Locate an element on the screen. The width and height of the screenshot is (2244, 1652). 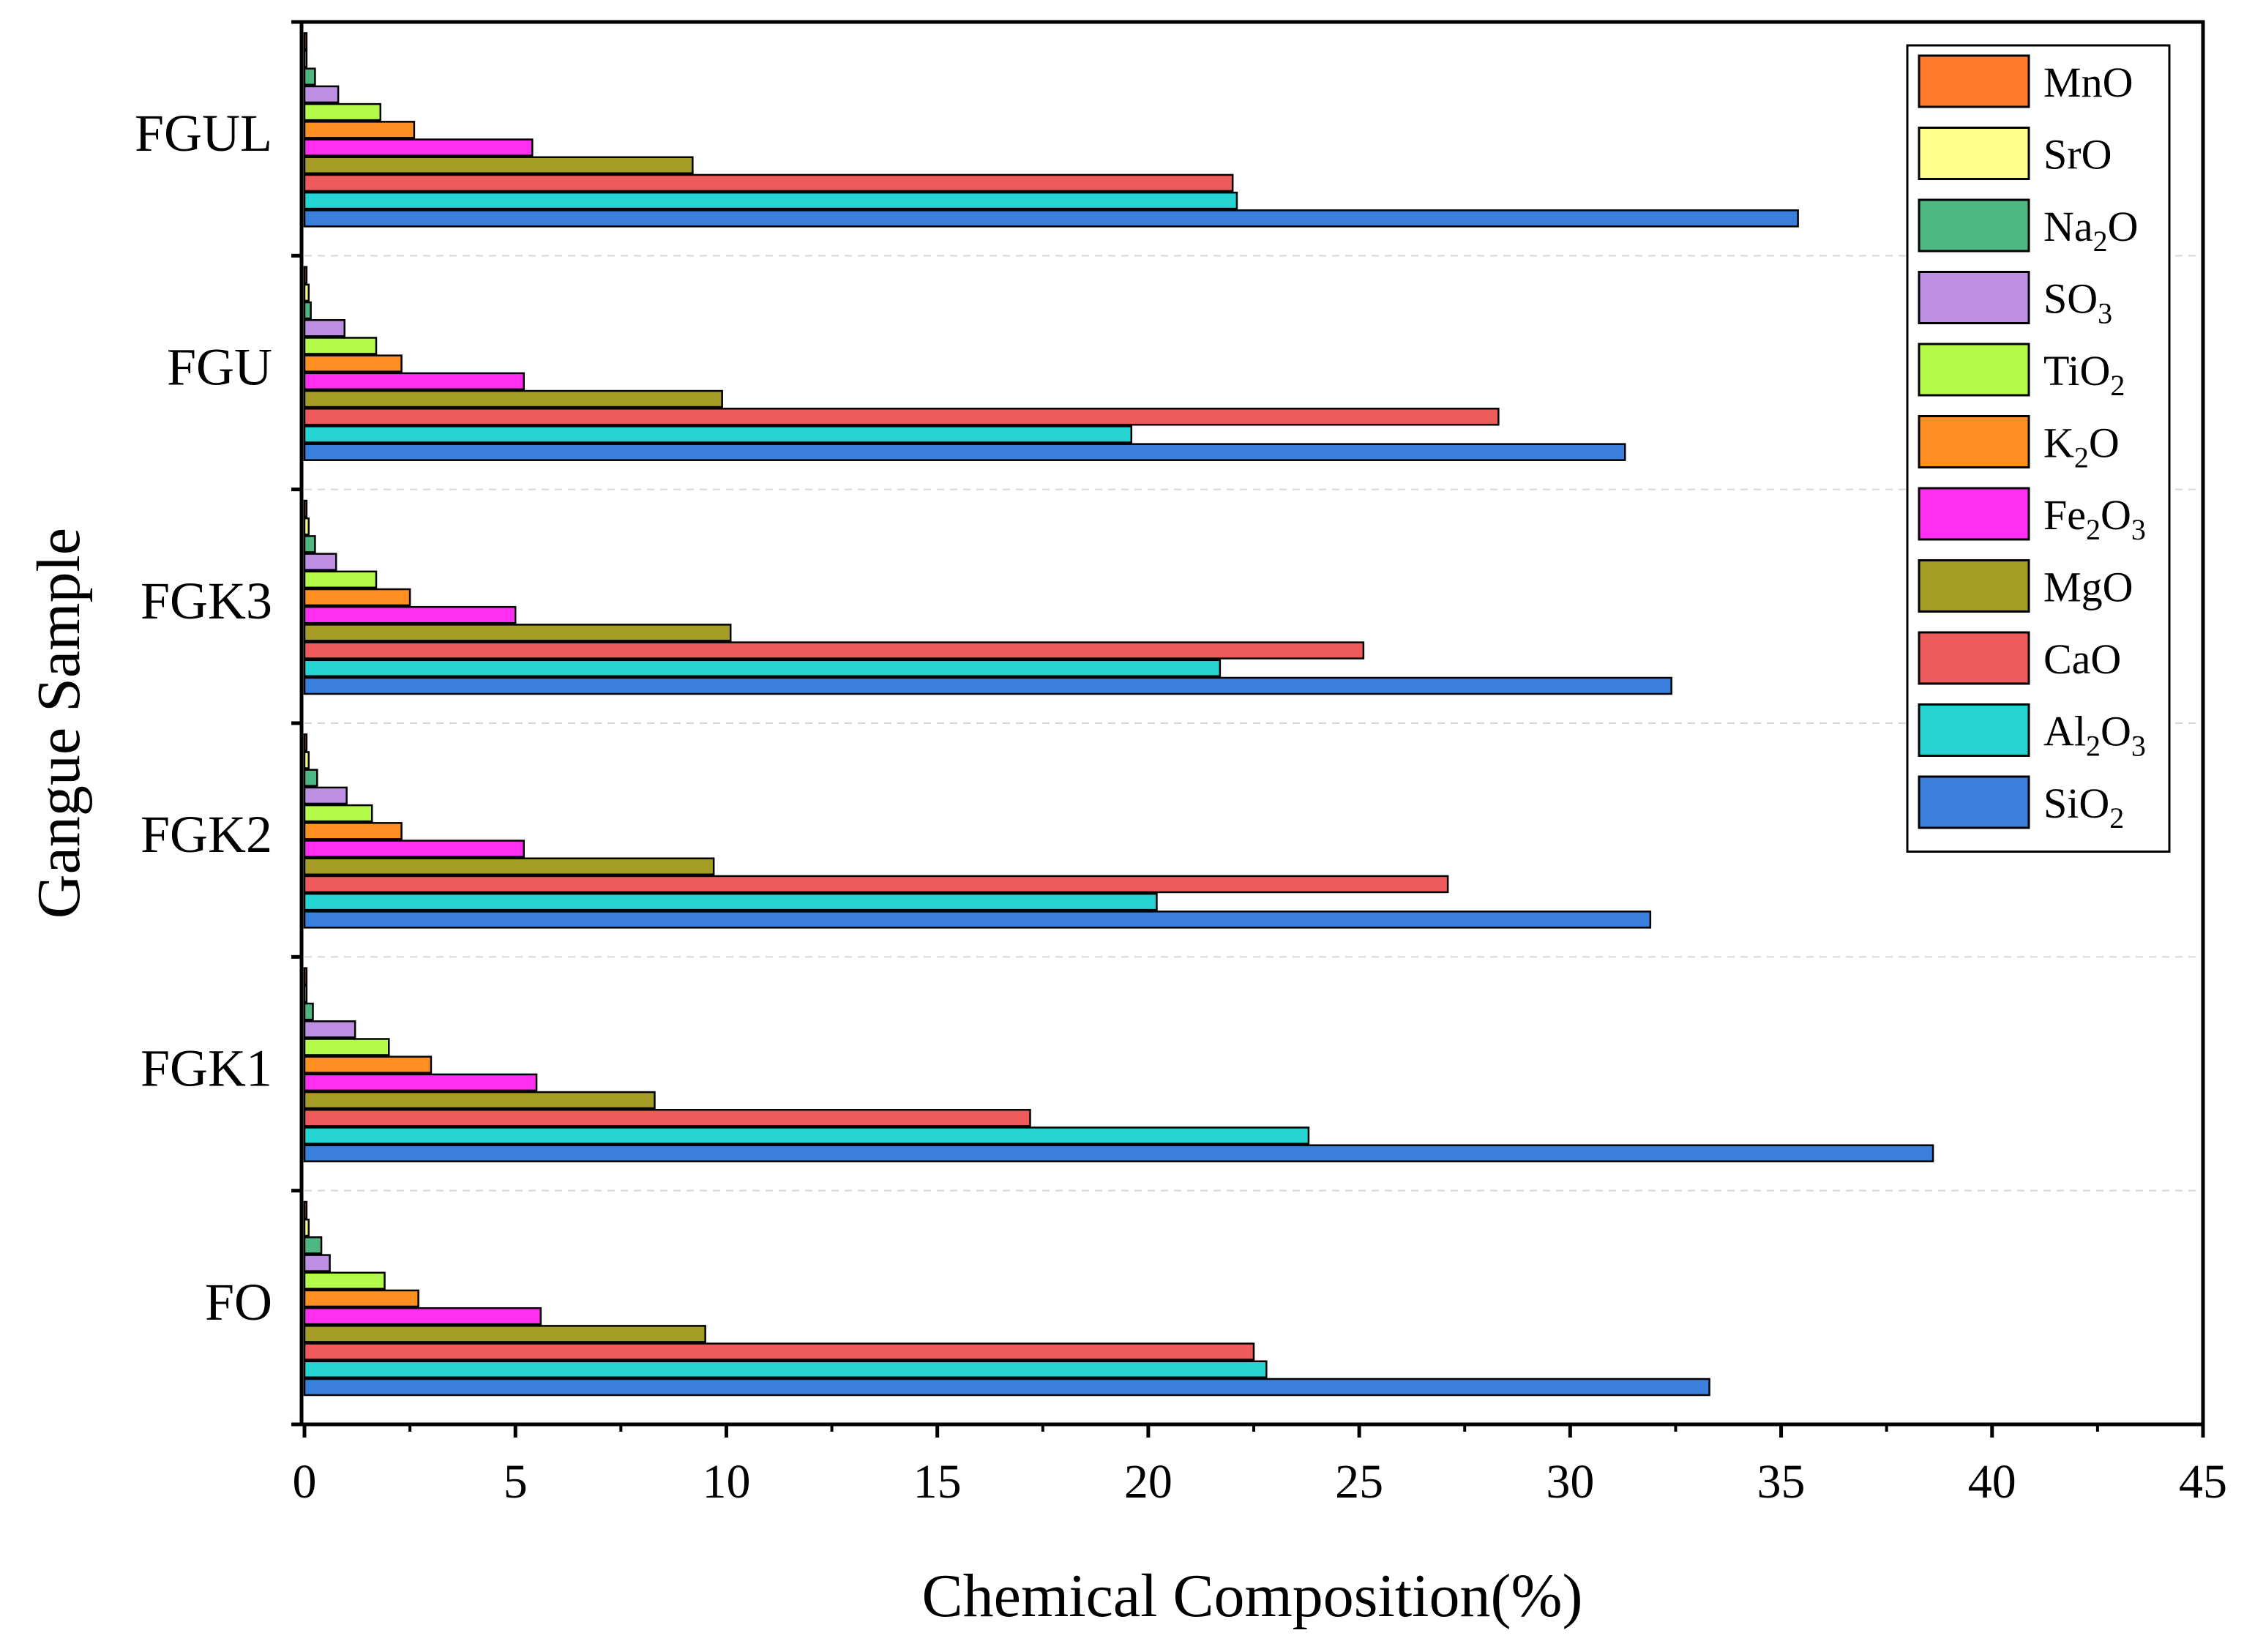
x-tick-label: 20 is located at coordinates (1148, 1482).